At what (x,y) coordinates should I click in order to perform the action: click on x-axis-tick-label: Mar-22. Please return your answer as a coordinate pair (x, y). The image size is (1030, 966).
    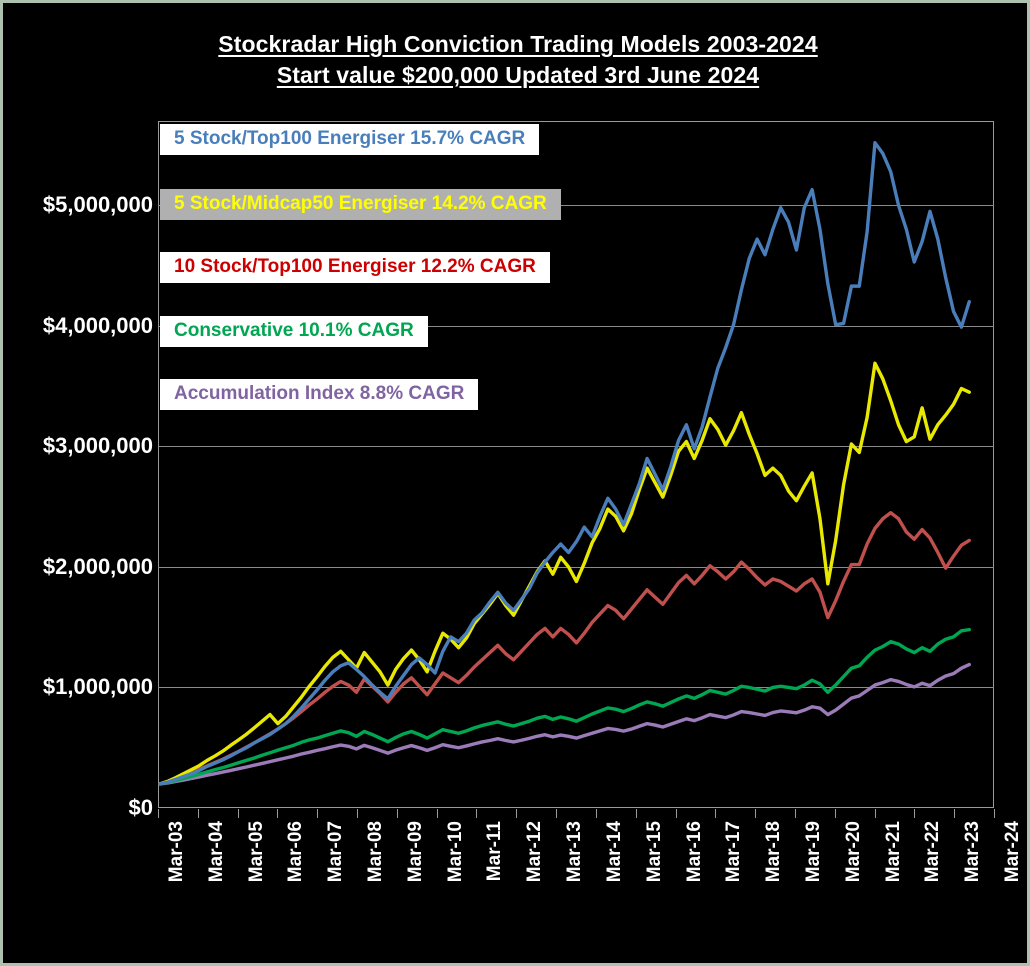
    Looking at the image, I should click on (933, 852).